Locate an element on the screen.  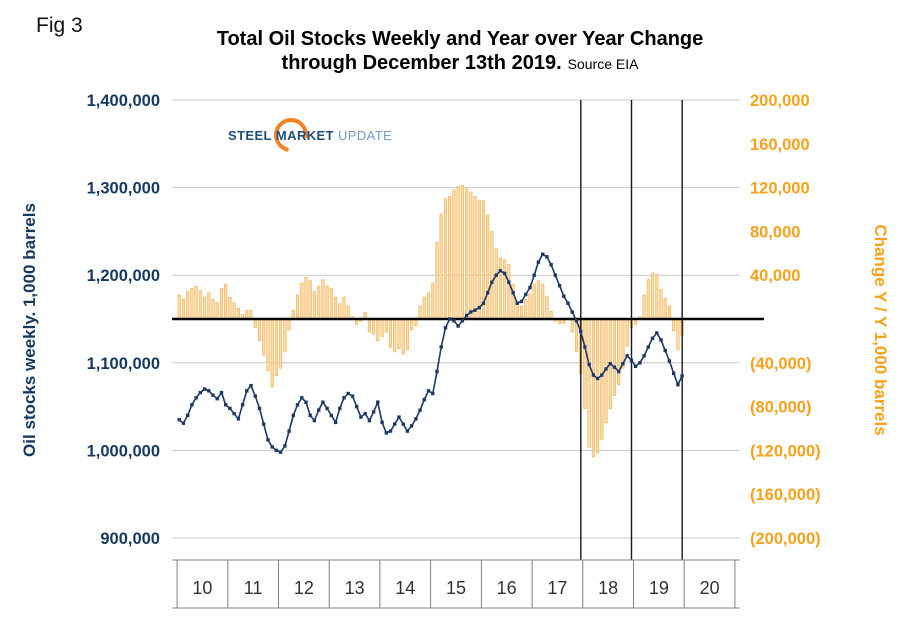
svg-text: 12 is located at coordinates (304, 588).